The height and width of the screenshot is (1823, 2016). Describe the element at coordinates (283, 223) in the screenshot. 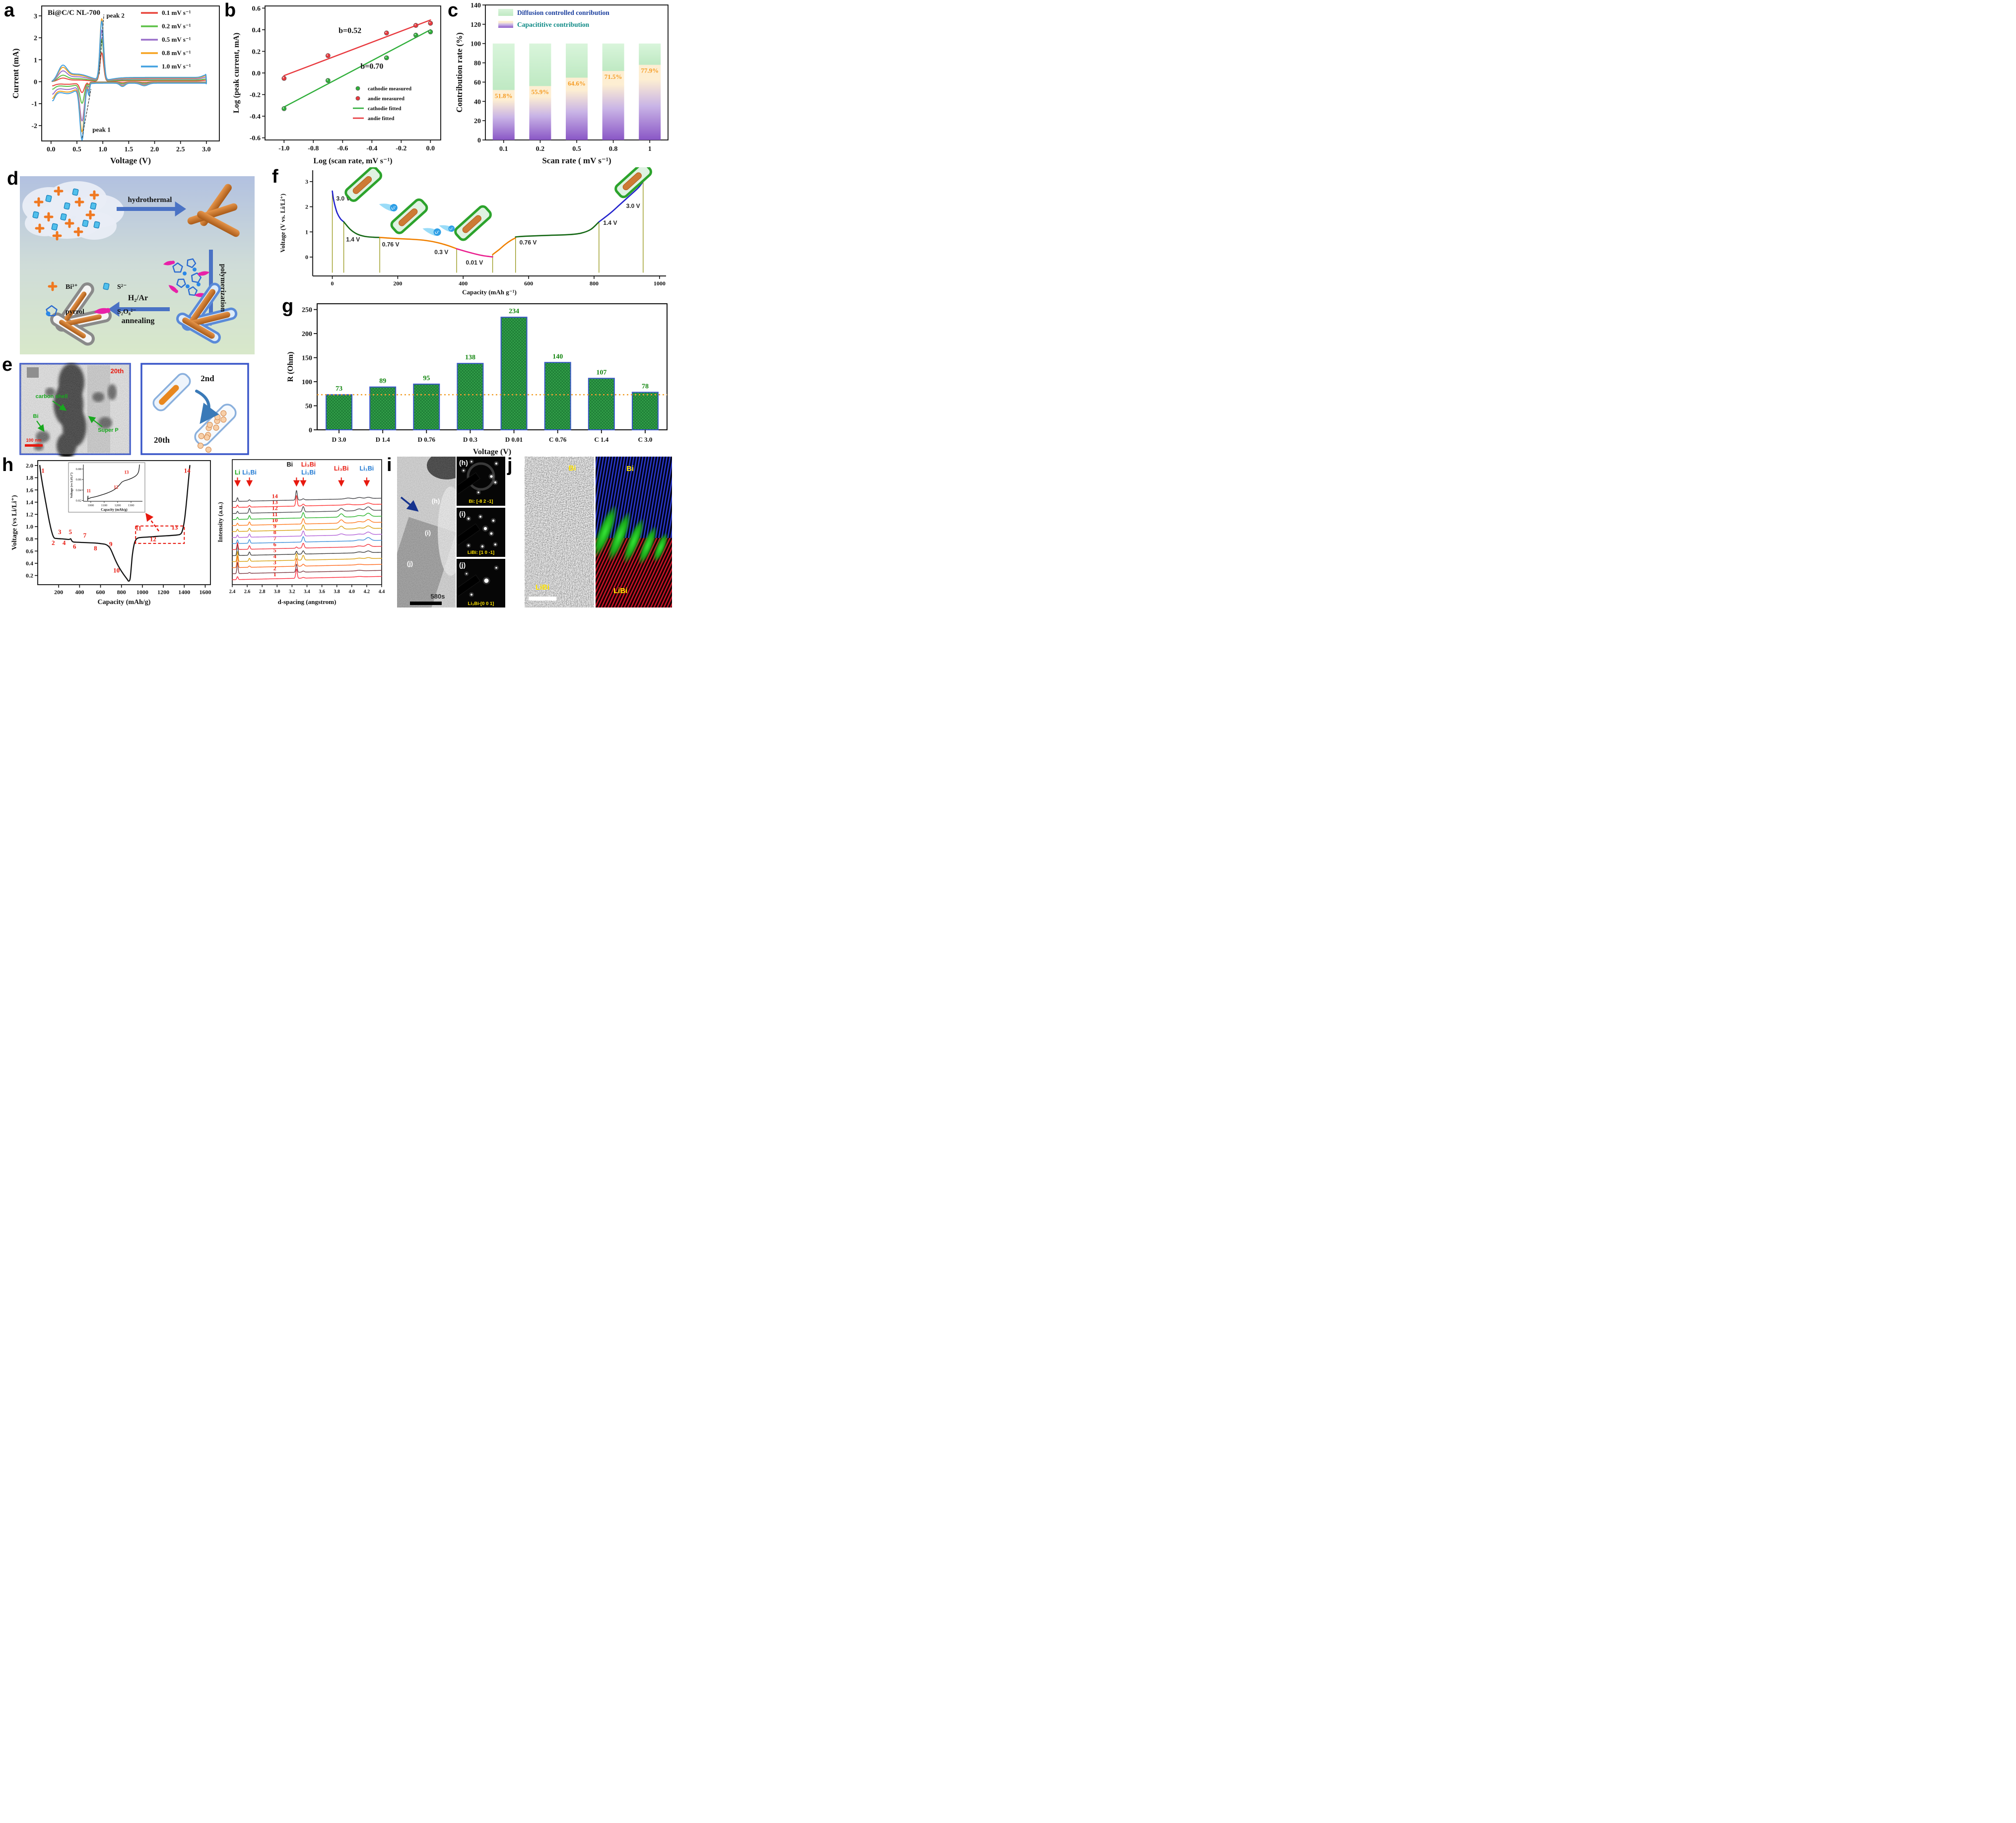

I see `svg-text: Voltage (V vs. Li/Li⁺)` at that location.